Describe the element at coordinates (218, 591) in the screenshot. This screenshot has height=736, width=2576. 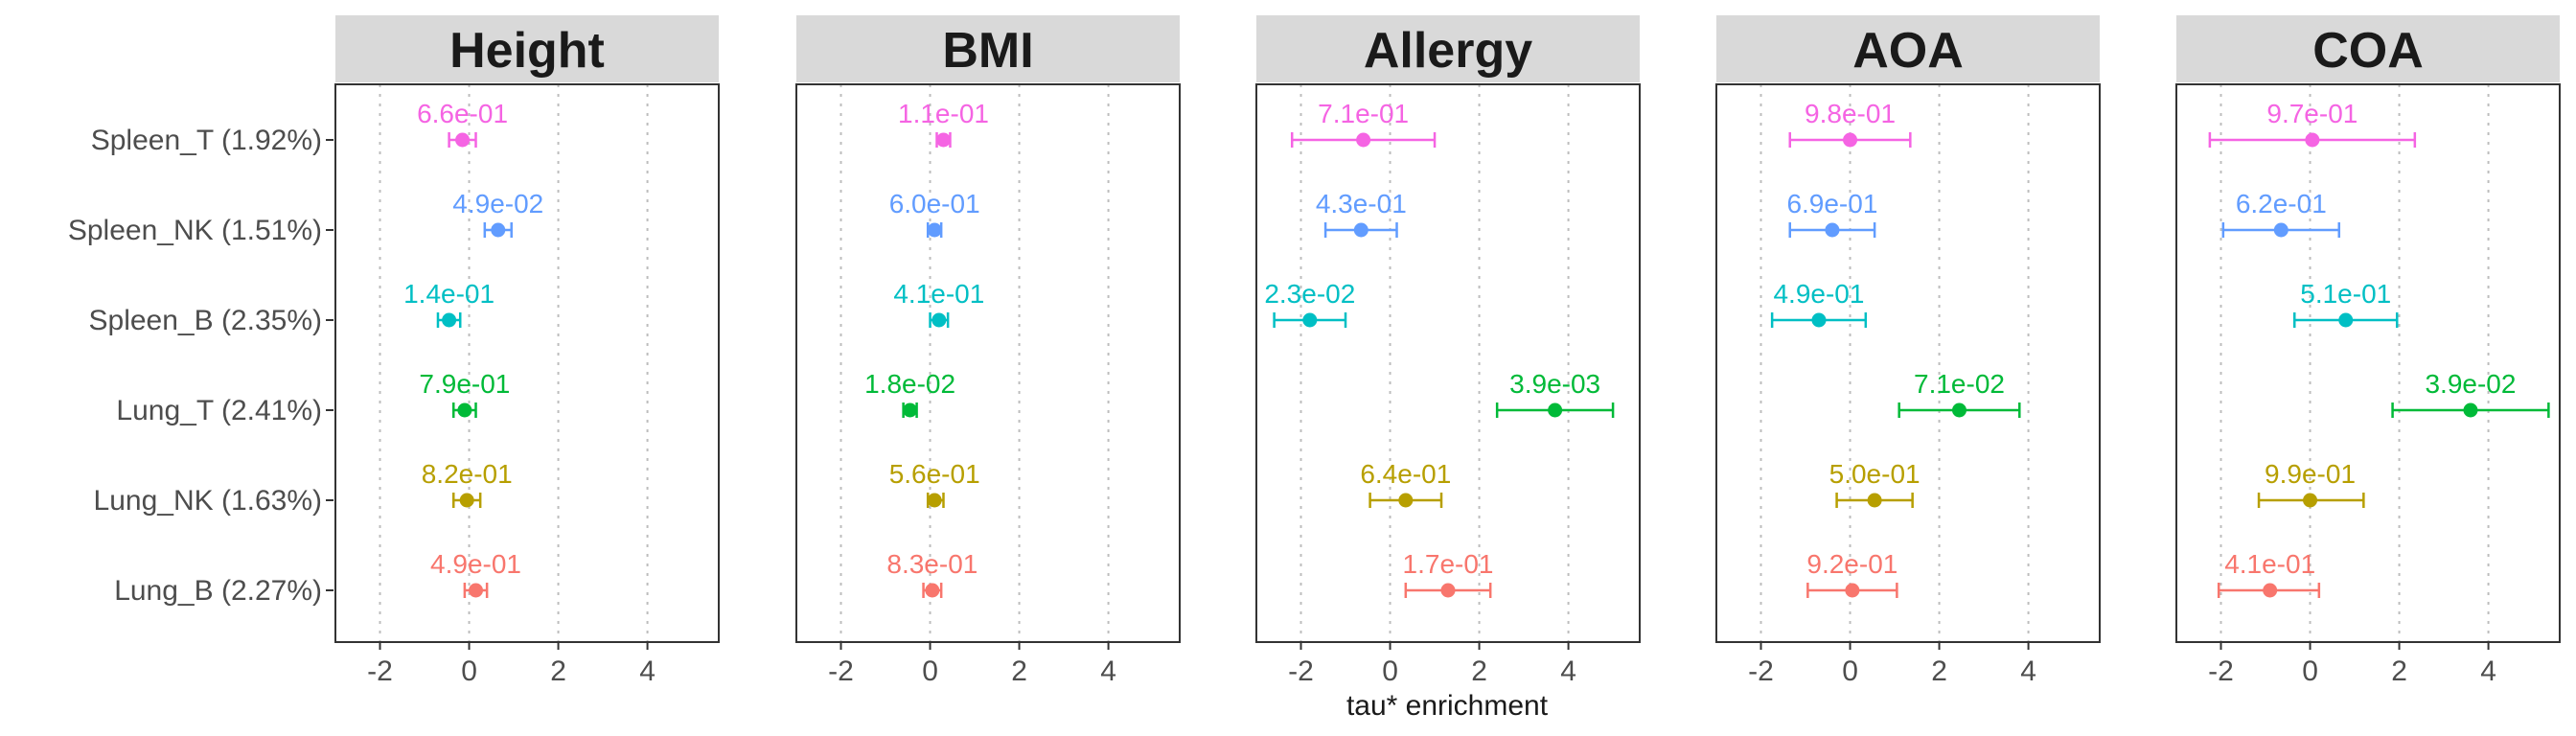
I see `y-tick-label: Lung_B (2.27%)` at that location.